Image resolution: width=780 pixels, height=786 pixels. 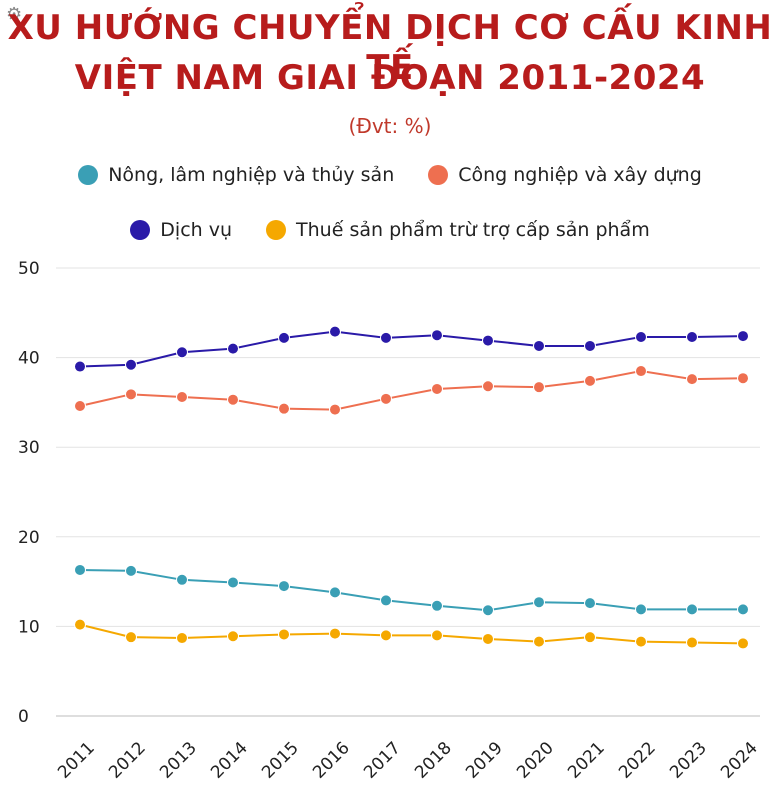 What do you see at coordinates (382, 760) in the screenshot?
I see `x-tick-label: 2017` at bounding box center [382, 760].